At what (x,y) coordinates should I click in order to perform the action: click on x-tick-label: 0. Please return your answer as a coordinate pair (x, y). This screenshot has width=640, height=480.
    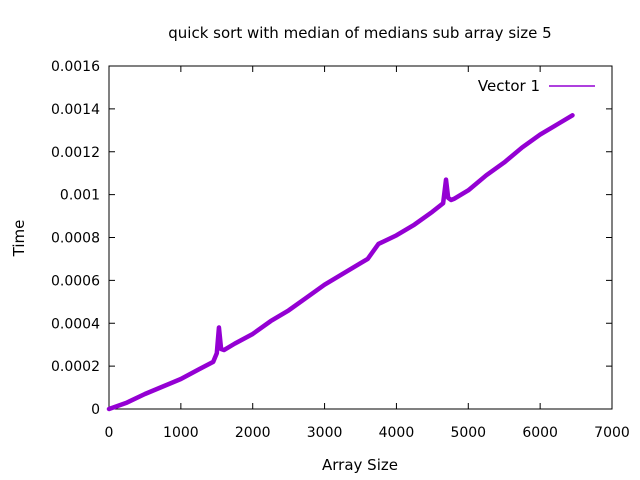
    Looking at the image, I should click on (109, 433).